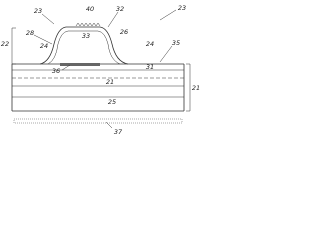  I want to click on label: 26, so click(124, 32).